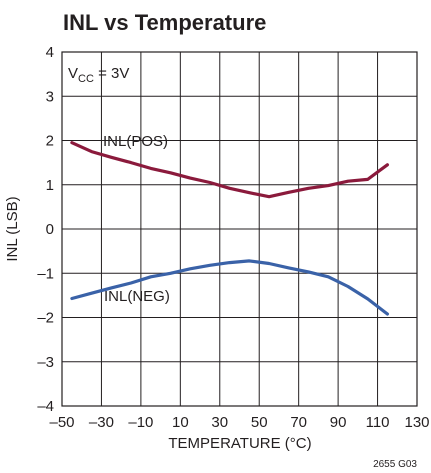 The image size is (431, 473). What do you see at coordinates (164, 22) in the screenshot?
I see `chart-title: INL vs Temperature` at bounding box center [164, 22].